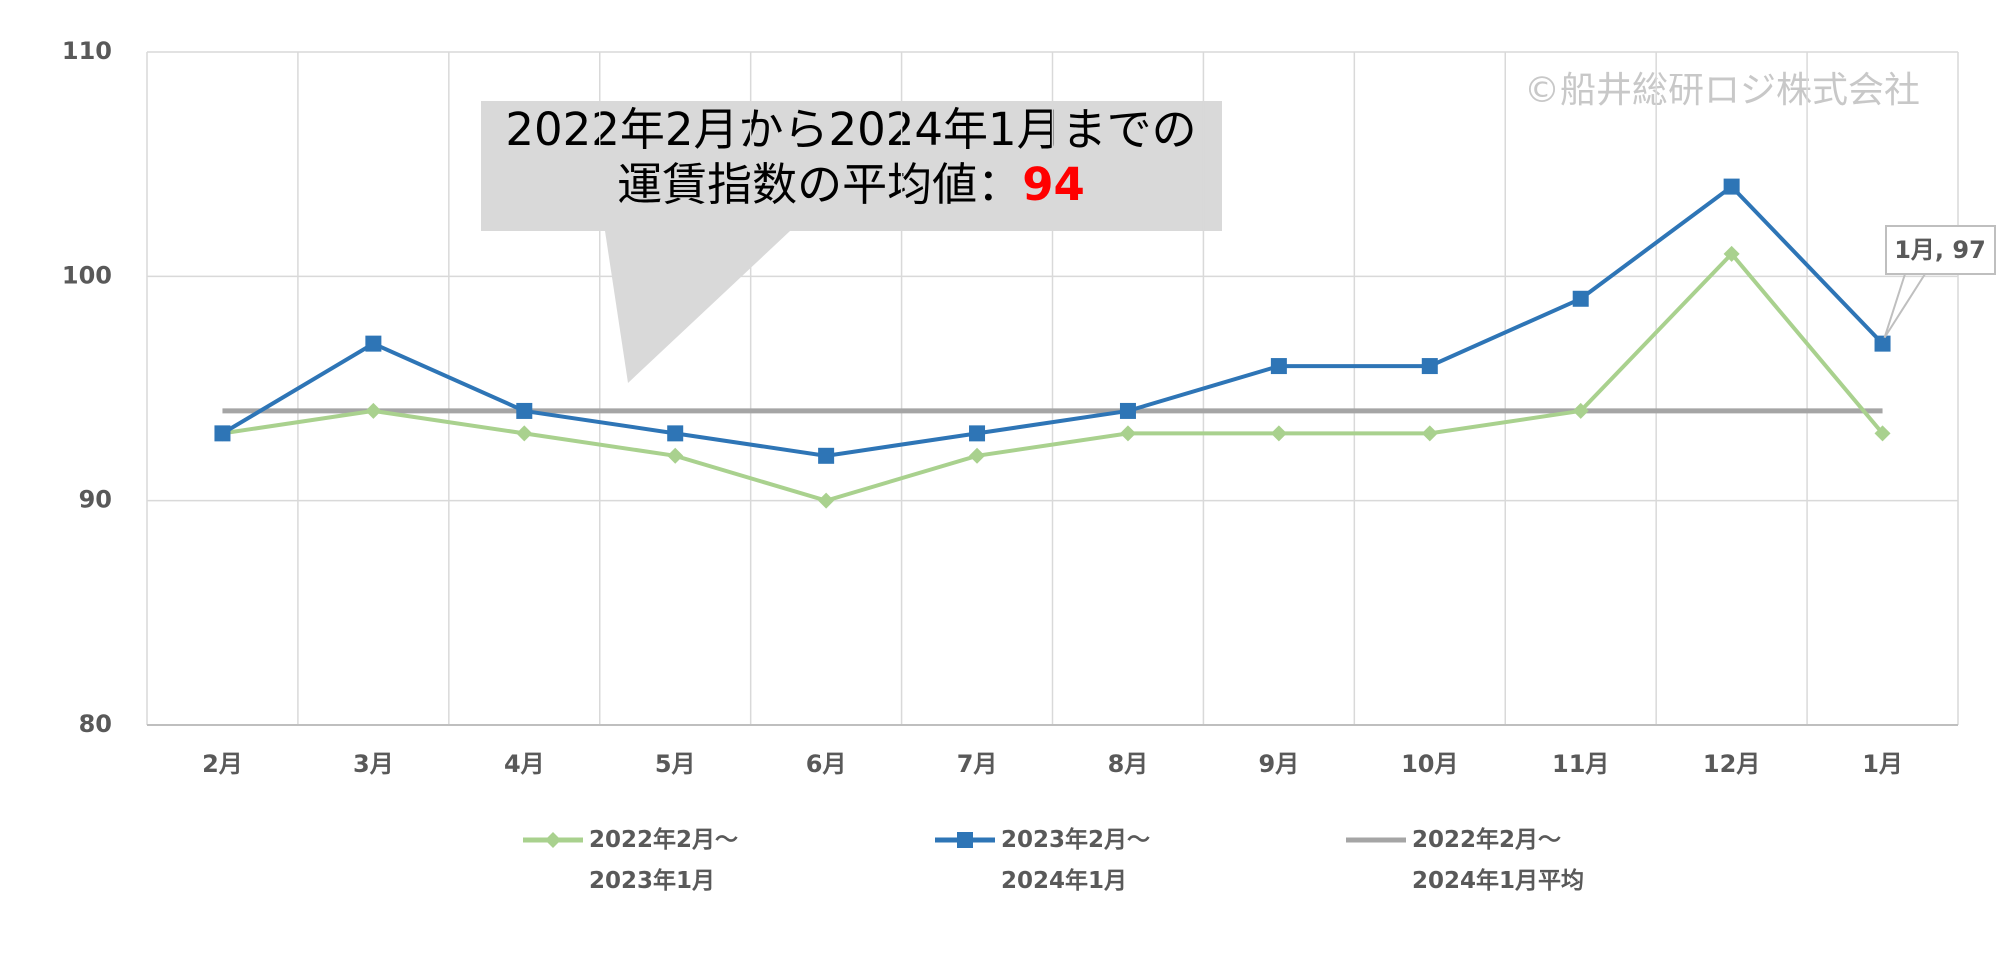 The image size is (2000, 962). What do you see at coordinates (664, 860) in the screenshot?
I see `legend-label: 2022年2月～ 2023年1月` at bounding box center [664, 860].